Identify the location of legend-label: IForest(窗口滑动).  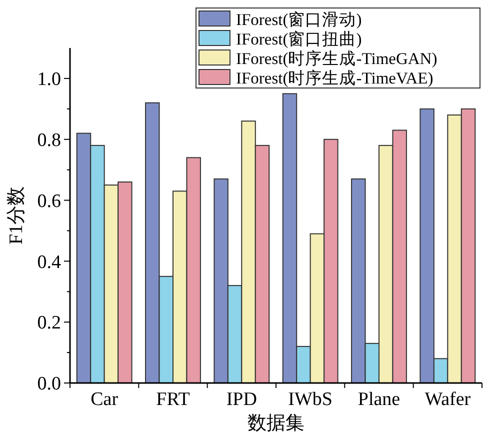
(299, 19).